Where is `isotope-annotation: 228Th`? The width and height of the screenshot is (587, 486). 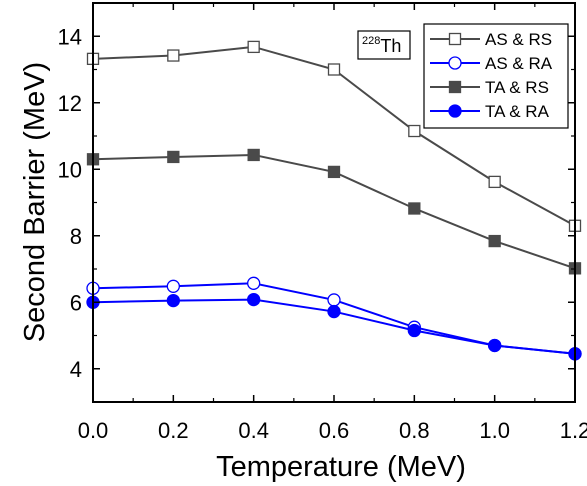 isotope-annotation: 228Th is located at coordinates (384, 45).